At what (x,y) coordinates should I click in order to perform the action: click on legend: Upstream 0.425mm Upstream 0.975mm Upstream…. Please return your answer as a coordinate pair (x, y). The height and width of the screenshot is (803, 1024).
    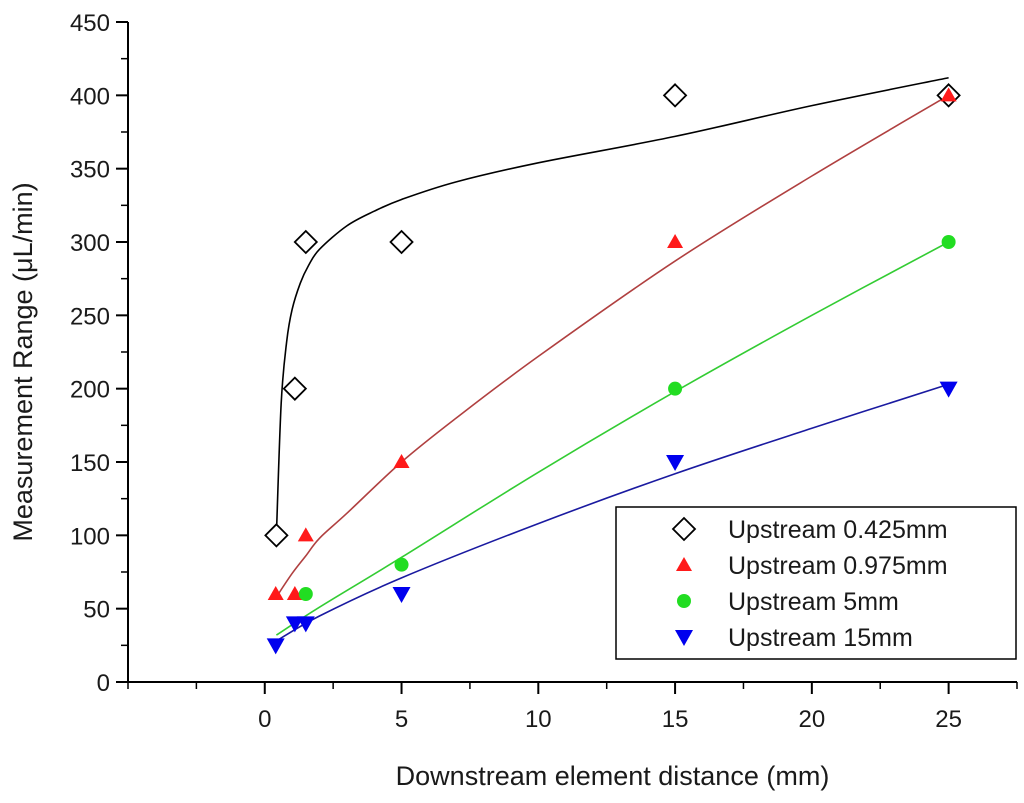
    Looking at the image, I should click on (816, 583).